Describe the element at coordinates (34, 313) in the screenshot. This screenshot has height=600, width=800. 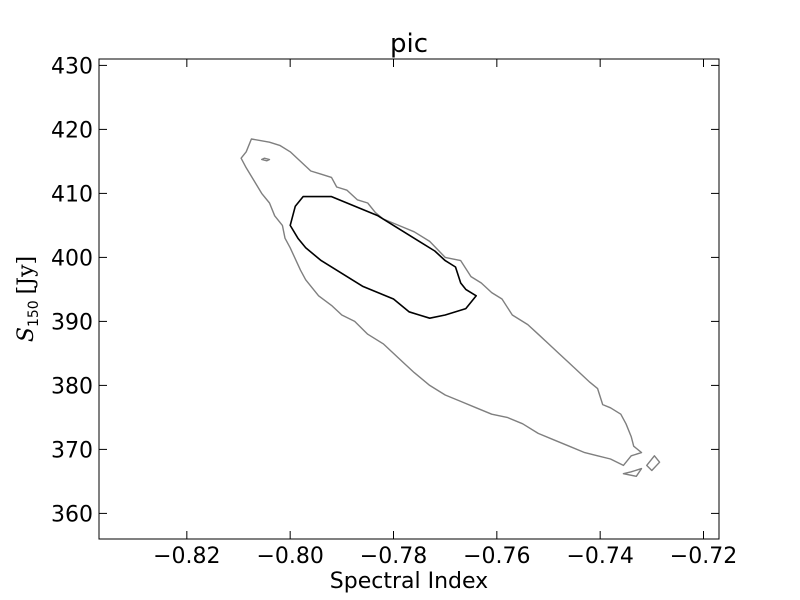
I see `y-axis-label-subscript: 150` at that location.